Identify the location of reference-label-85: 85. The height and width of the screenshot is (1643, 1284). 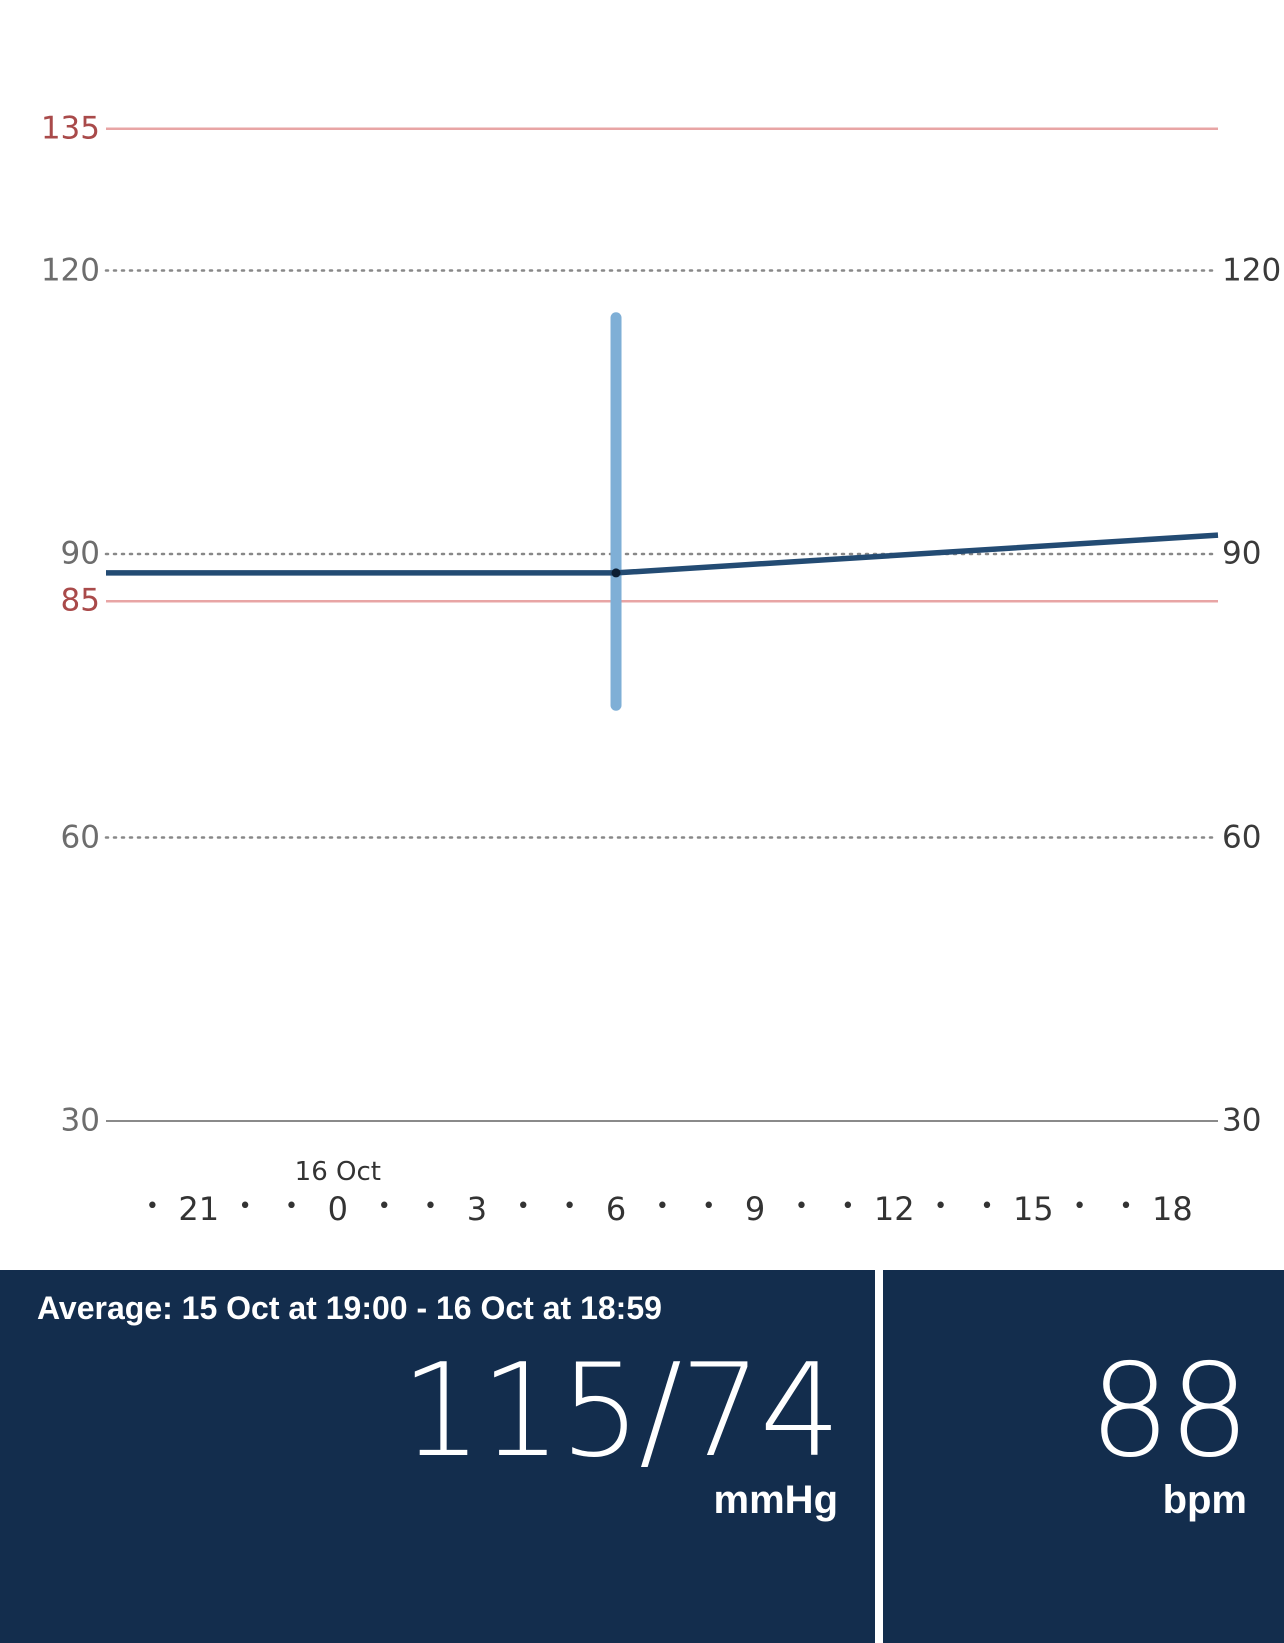
(80, 600).